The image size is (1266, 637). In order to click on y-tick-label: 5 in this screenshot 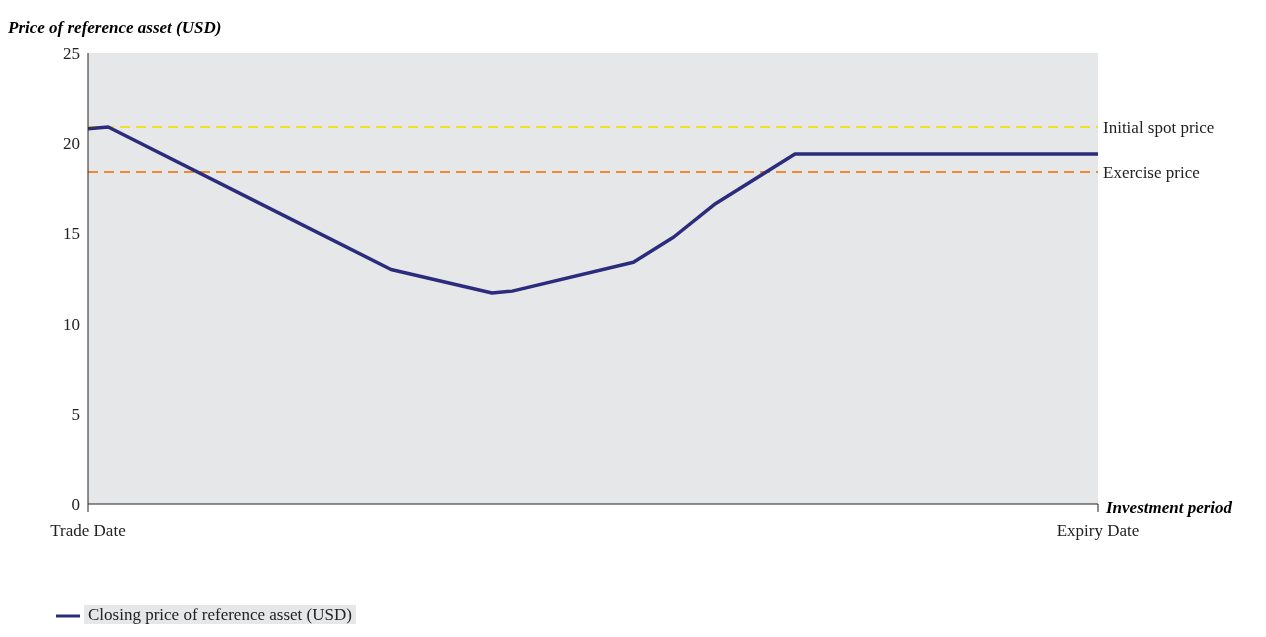, I will do `click(75, 414)`.